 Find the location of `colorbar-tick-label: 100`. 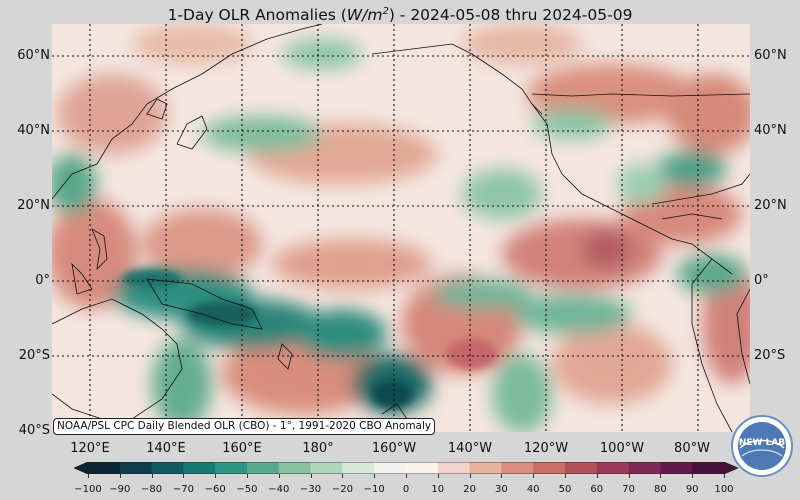

colorbar-tick-label: 100 is located at coordinates (724, 489).